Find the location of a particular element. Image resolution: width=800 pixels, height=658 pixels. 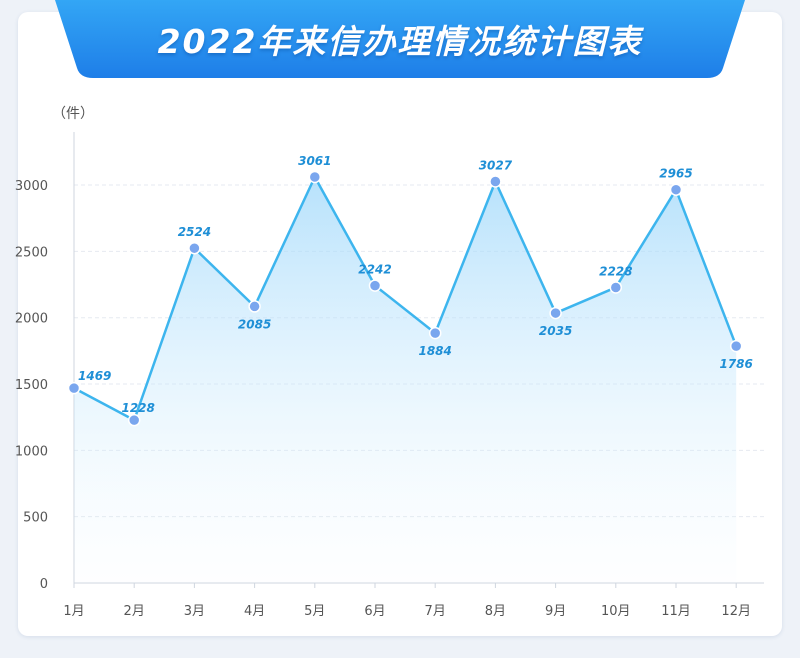

y-tick-label: 1500 is located at coordinates (31, 385).